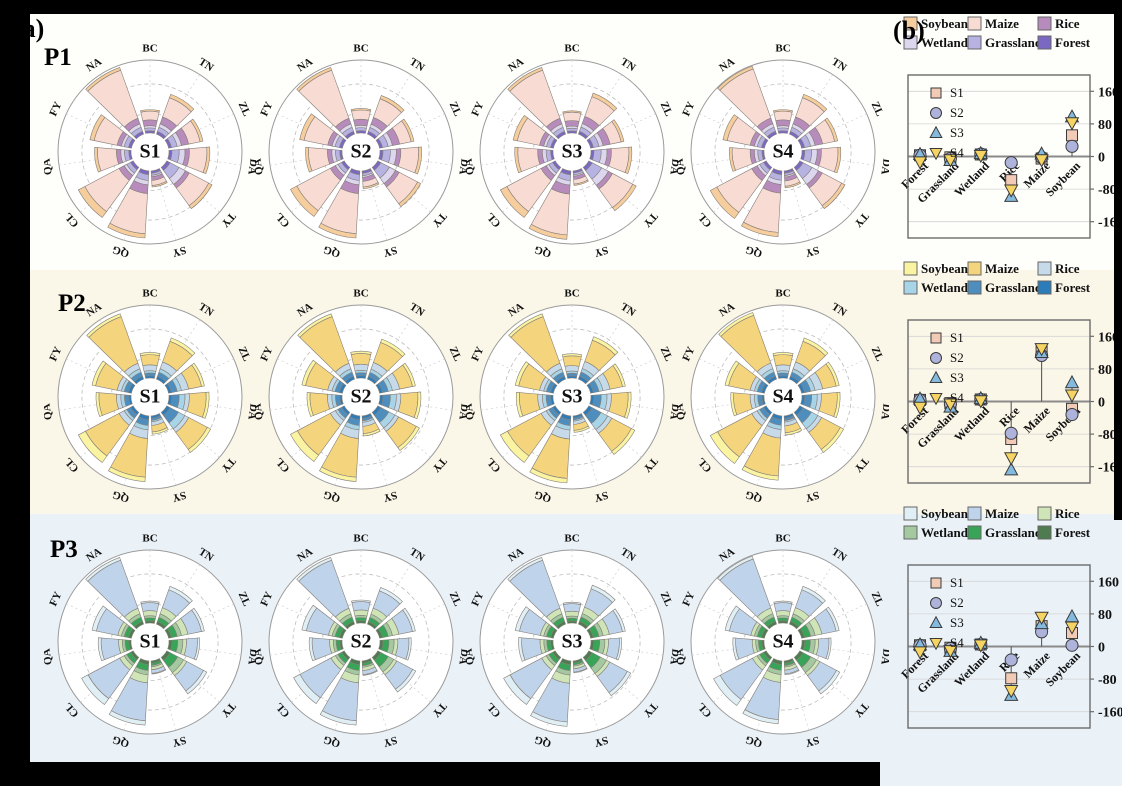 The height and width of the screenshot is (786, 1122). Describe the element at coordinates (1044, 287) in the screenshot. I see `legend-swatch-forest` at that location.